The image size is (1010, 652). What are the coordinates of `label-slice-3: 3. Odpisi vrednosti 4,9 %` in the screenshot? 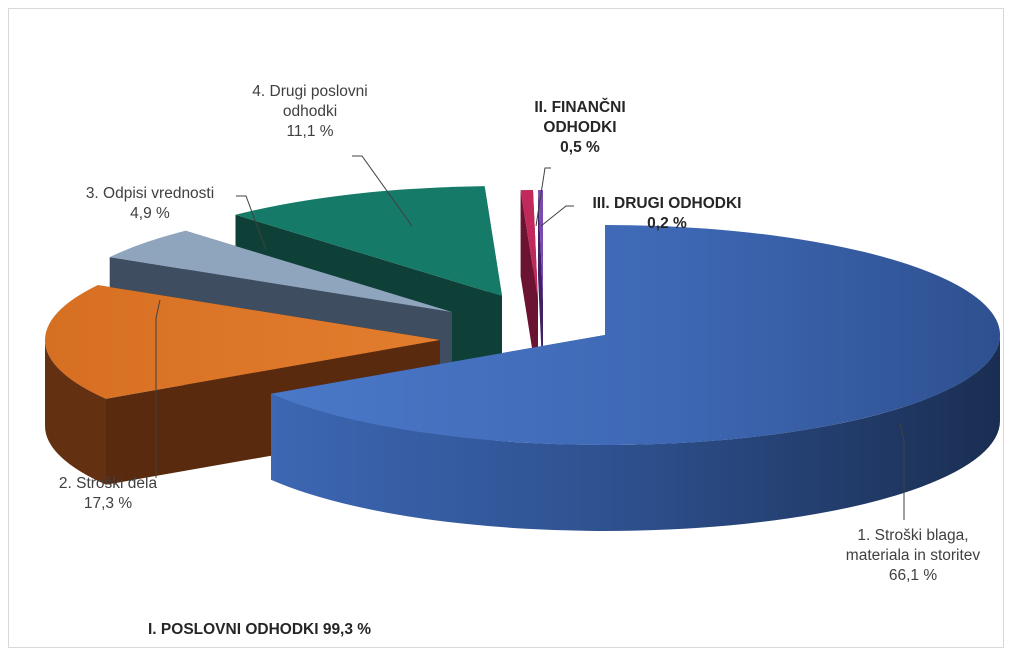 It's located at (150, 203).